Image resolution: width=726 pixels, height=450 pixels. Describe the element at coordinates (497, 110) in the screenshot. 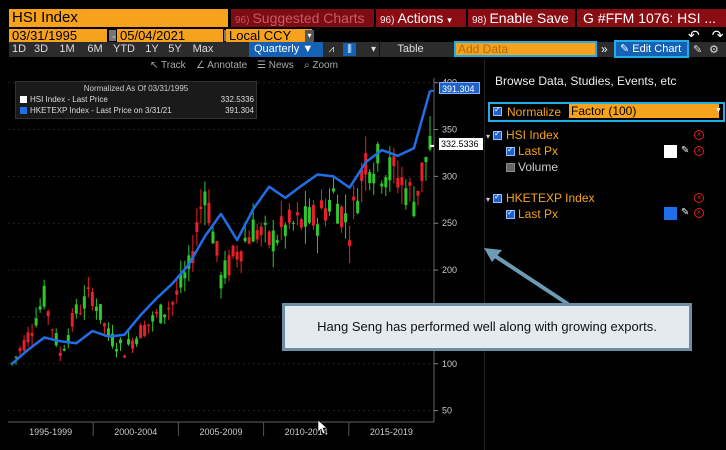

I see `normalize-checkbox` at that location.